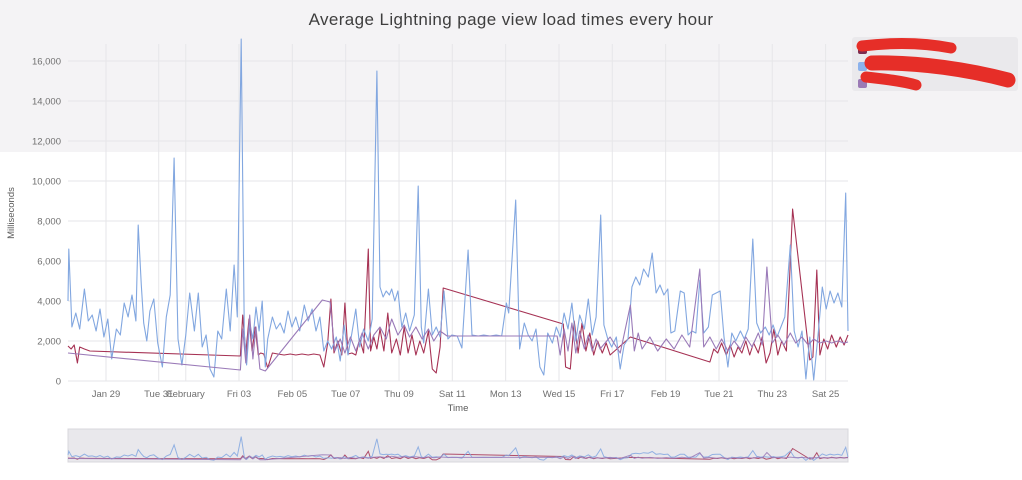 Image resolution: width=1022 pixels, height=480 pixels. What do you see at coordinates (345, 394) in the screenshot?
I see `x-axis-tick-label: Tue 07` at bounding box center [345, 394].